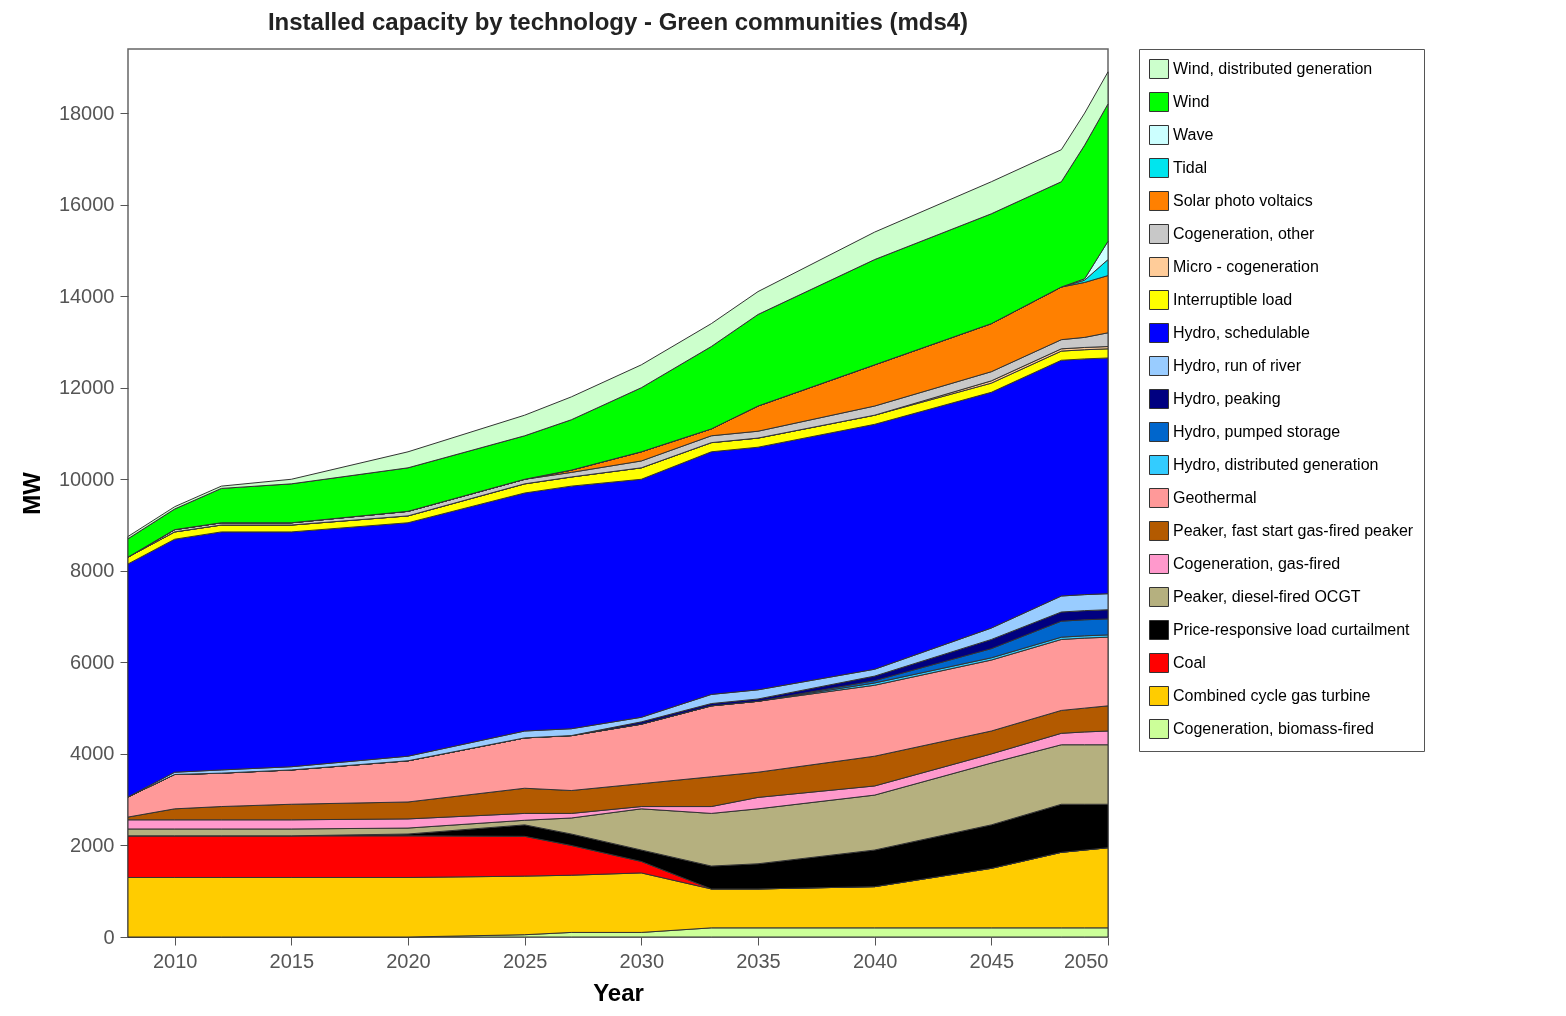  I want to click on legend-label: Interruptible load, so click(1233, 299).